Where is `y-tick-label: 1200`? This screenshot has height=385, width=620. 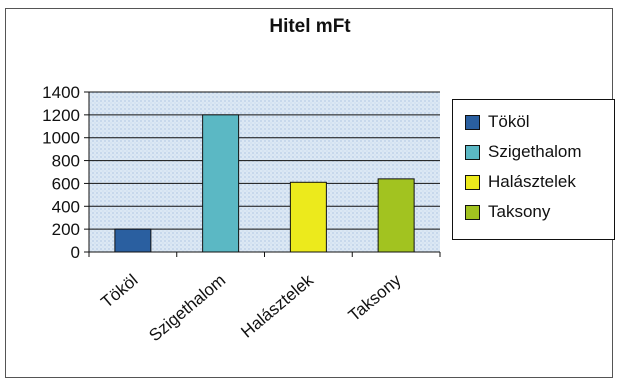 y-tick-label: 1200 is located at coordinates (61, 115).